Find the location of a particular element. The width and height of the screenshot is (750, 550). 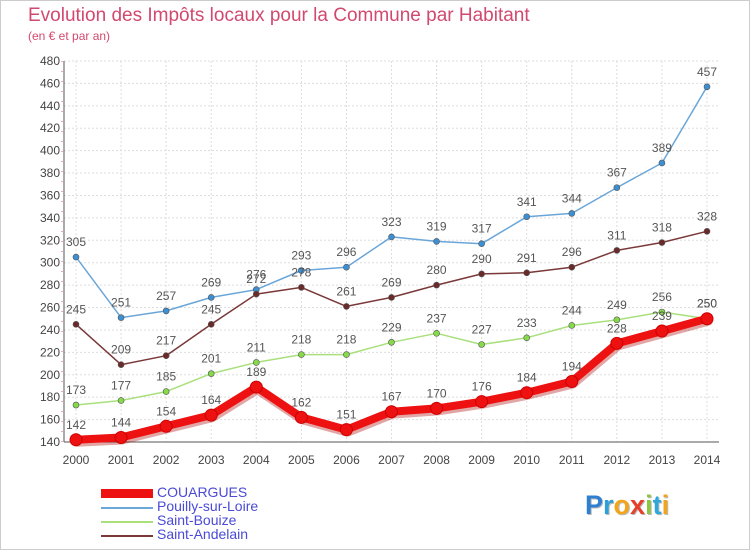

x-tick-label: 2009 is located at coordinates (481, 460).